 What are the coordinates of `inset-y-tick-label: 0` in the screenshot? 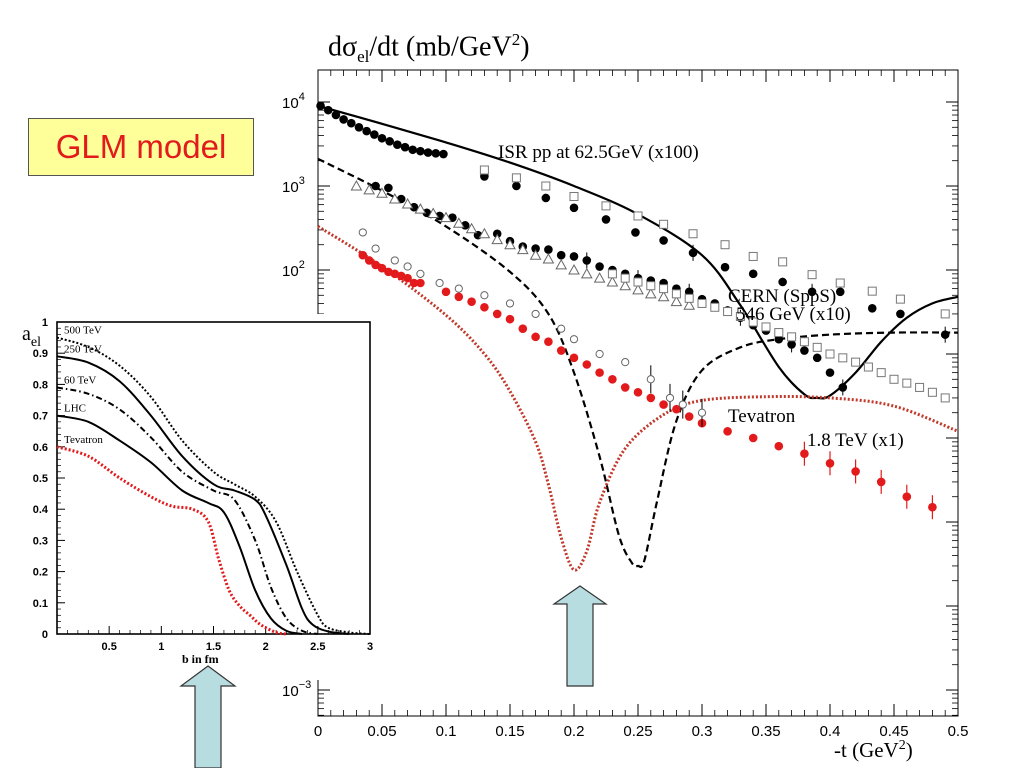 It's located at (45, 635).